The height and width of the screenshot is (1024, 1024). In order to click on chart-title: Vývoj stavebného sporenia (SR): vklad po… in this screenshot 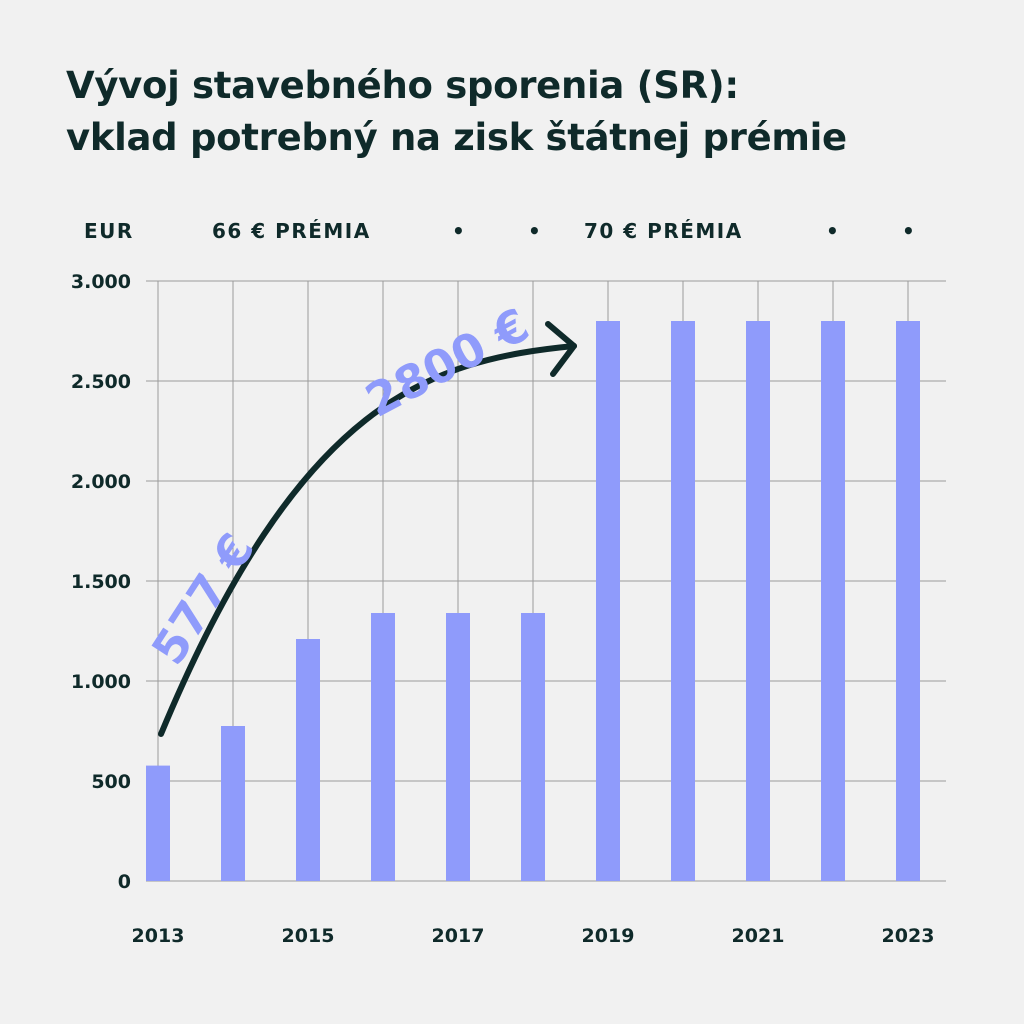, I will do `click(516, 112)`.